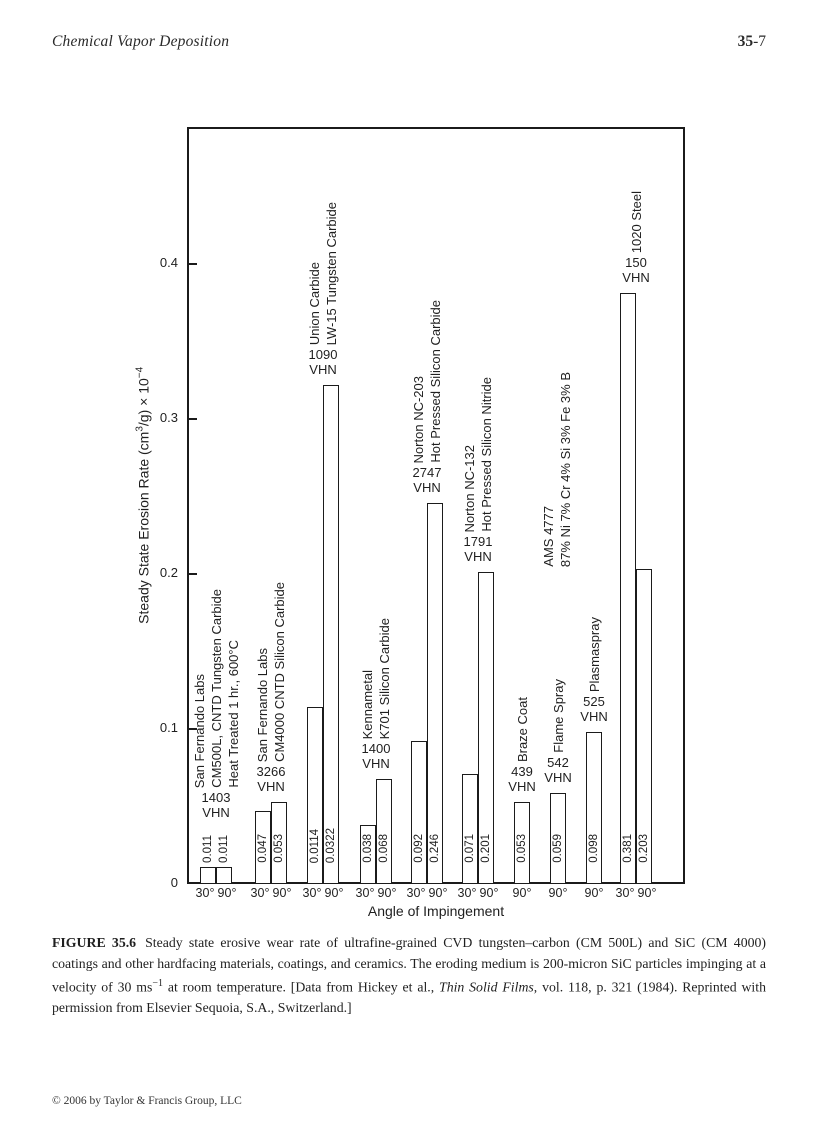 The height and width of the screenshot is (1123, 816). Describe the element at coordinates (594, 654) in the screenshot. I see `group-label-line: Plasmaspray` at that location.